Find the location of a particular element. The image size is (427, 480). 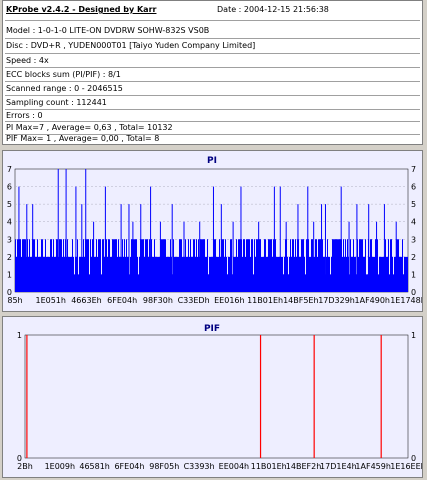

info-pif-stats: PIF Max= 1 , Average= 0,00 , Total= 8 is located at coordinates (83, 138).